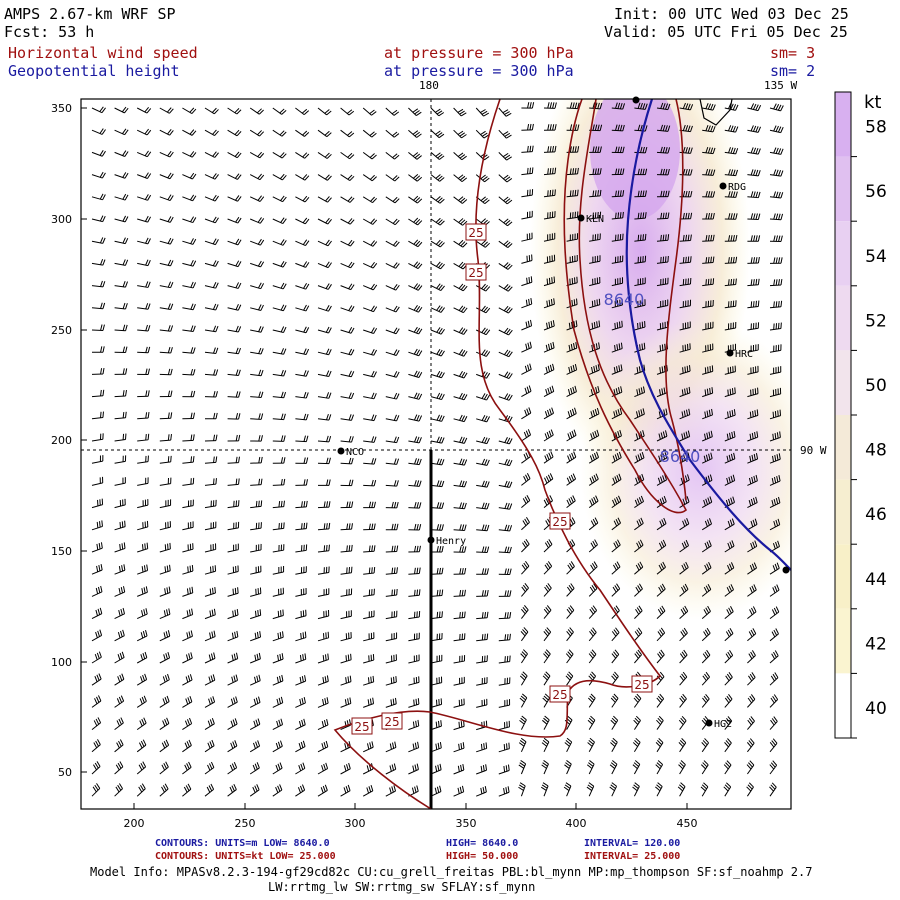 This screenshot has height=900, width=900. I want to click on colorbar-label: 58, so click(876, 128).